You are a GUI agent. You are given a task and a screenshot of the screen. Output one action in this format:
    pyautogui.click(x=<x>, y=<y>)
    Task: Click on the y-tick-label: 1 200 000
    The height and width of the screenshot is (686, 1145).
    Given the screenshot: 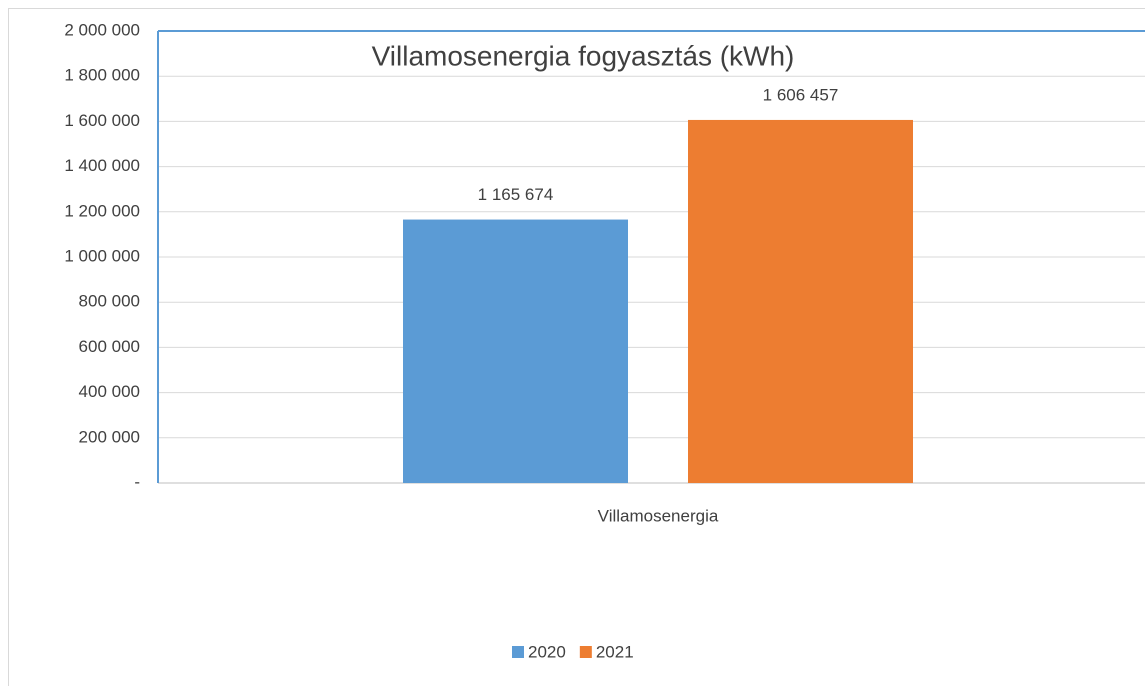 What is the action you would take?
    pyautogui.click(x=102, y=210)
    